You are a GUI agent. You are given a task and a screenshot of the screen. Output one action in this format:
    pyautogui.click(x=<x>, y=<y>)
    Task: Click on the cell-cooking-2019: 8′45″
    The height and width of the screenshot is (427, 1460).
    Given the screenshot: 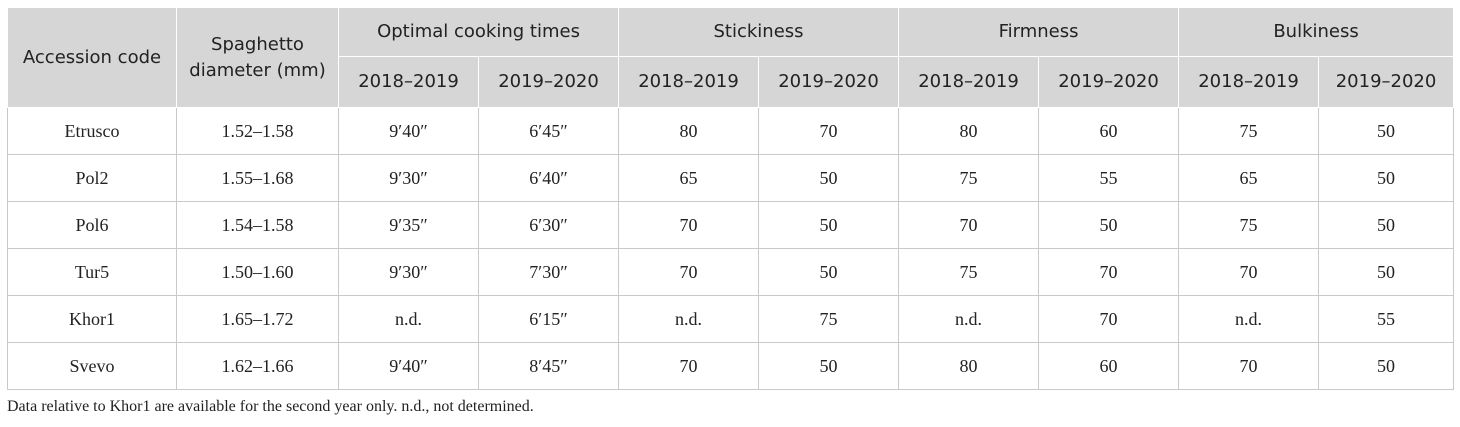 What is the action you would take?
    pyautogui.click(x=548, y=366)
    